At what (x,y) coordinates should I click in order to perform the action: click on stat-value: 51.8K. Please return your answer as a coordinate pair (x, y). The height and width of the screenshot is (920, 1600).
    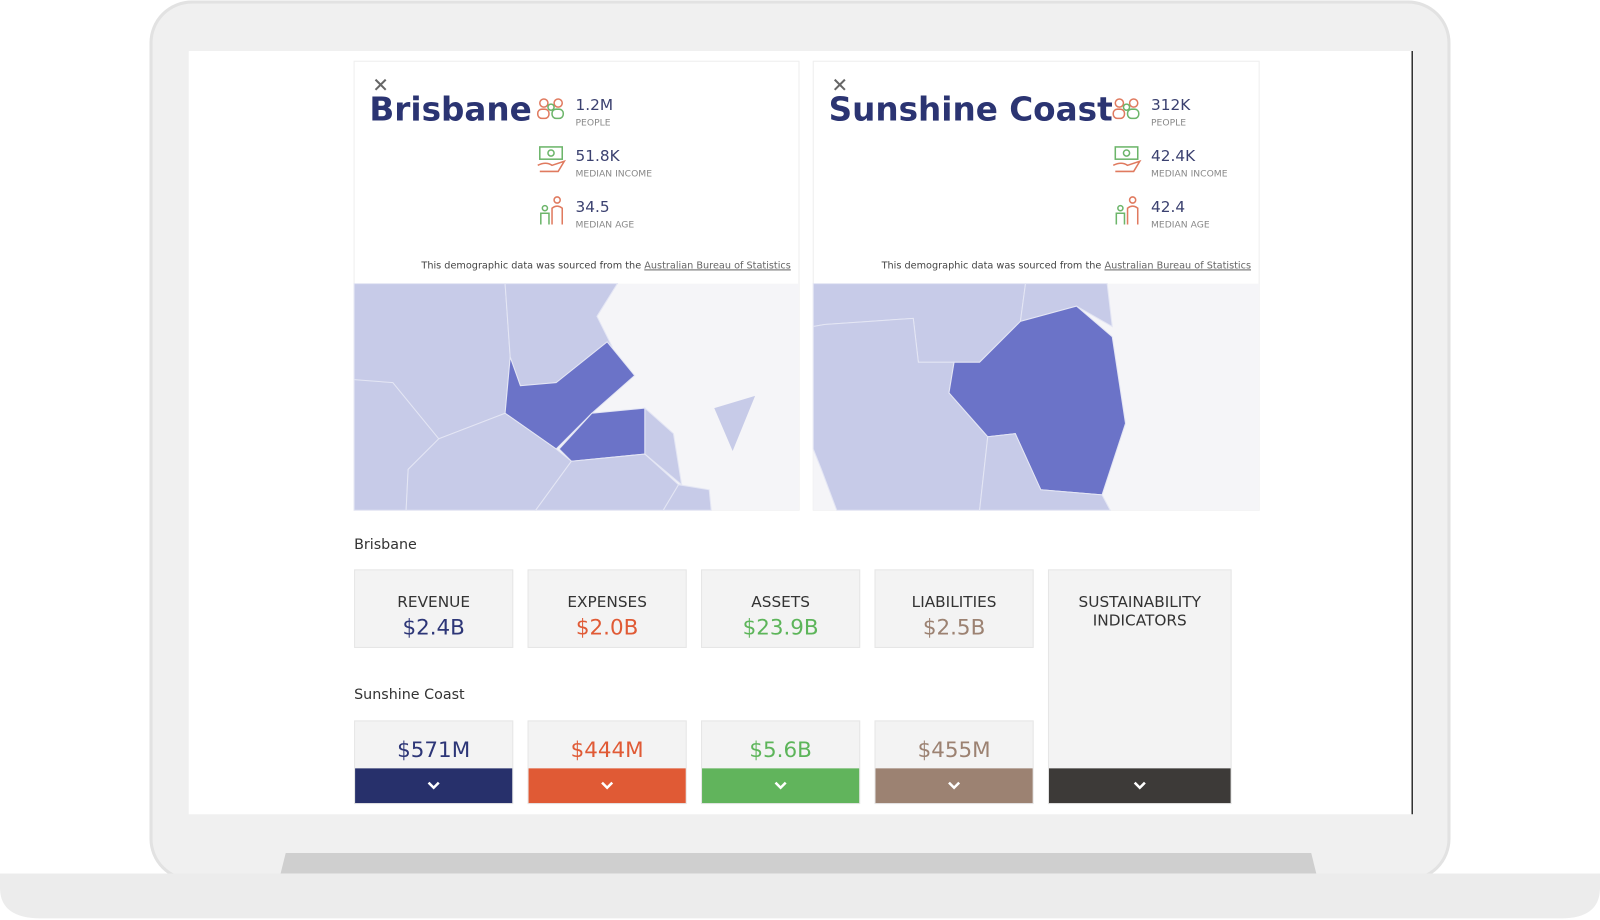
    Looking at the image, I should click on (597, 156).